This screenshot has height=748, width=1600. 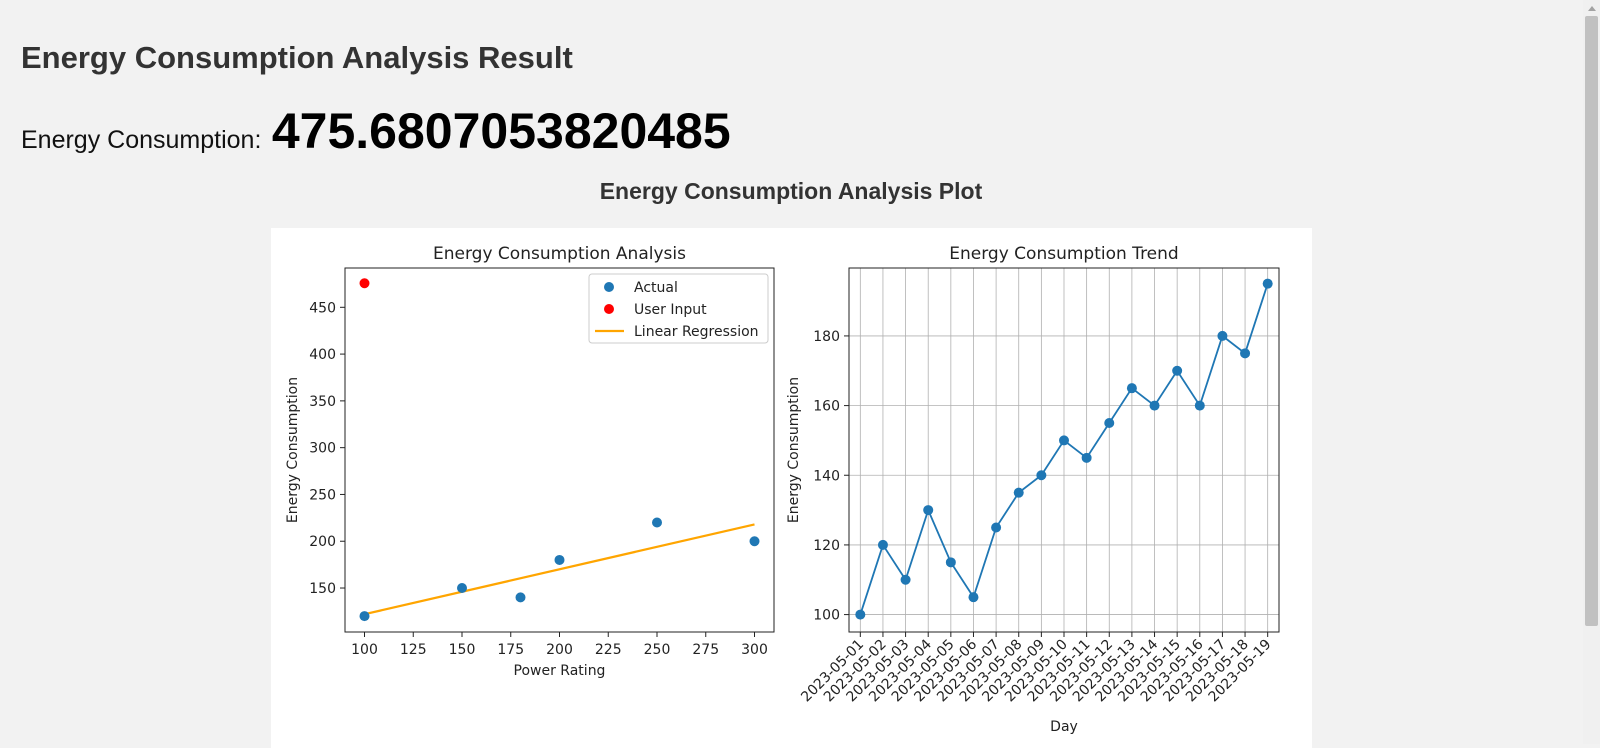 I want to click on legend-actual-label: Actual, so click(x=656, y=288).